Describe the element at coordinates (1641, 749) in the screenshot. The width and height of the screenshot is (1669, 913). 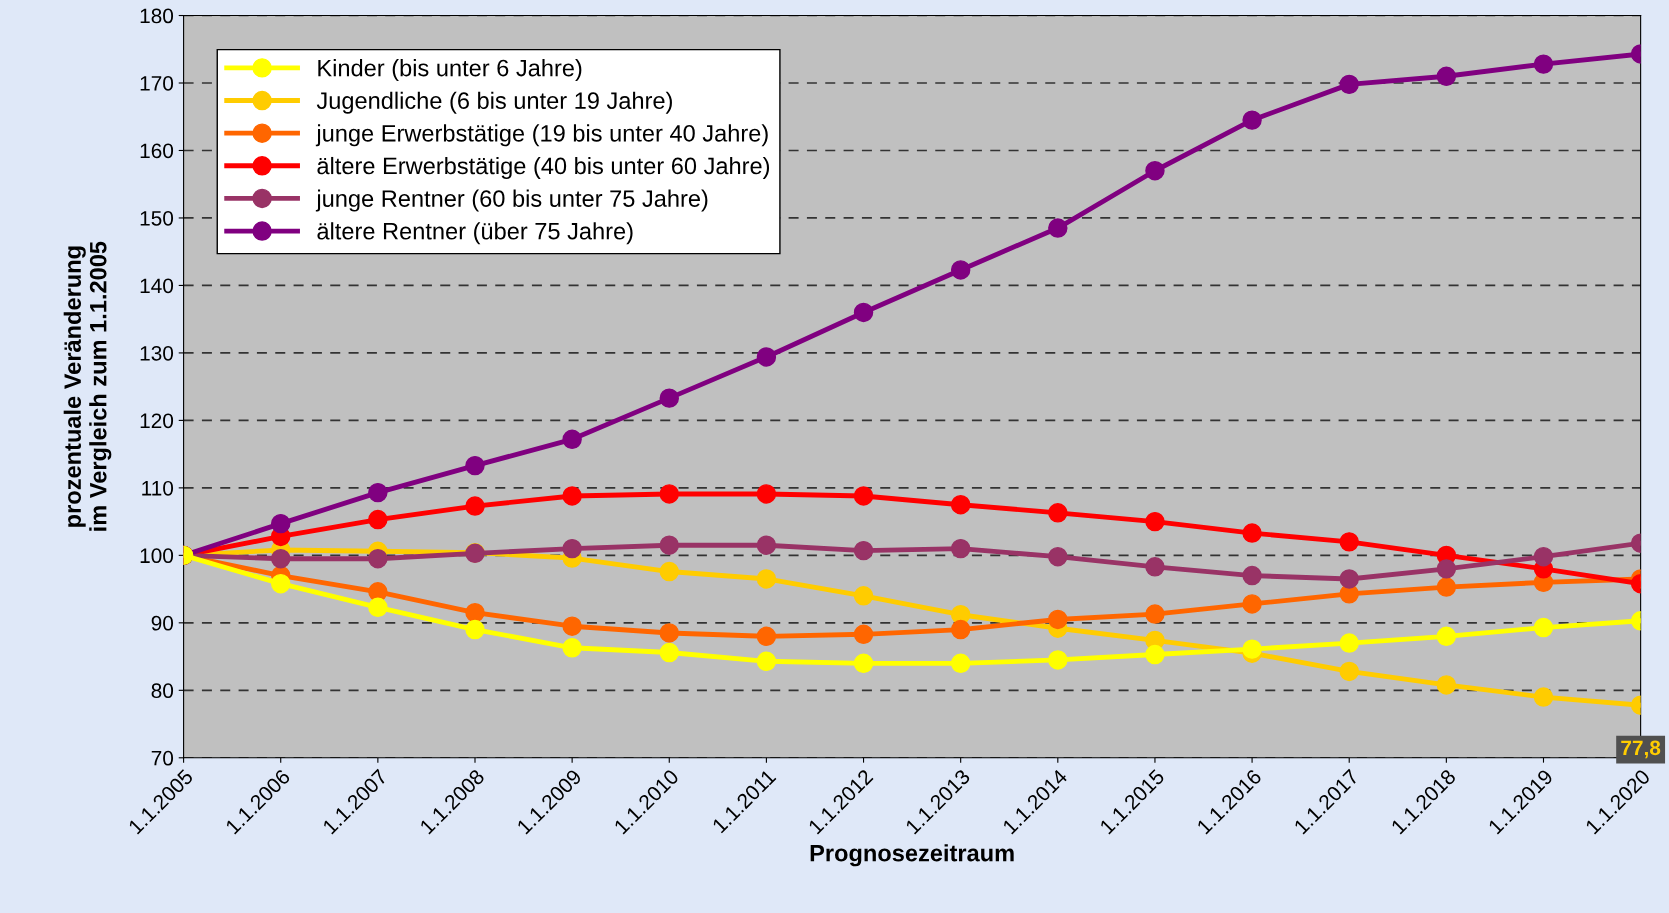
I see `data-label: 77,8` at that location.